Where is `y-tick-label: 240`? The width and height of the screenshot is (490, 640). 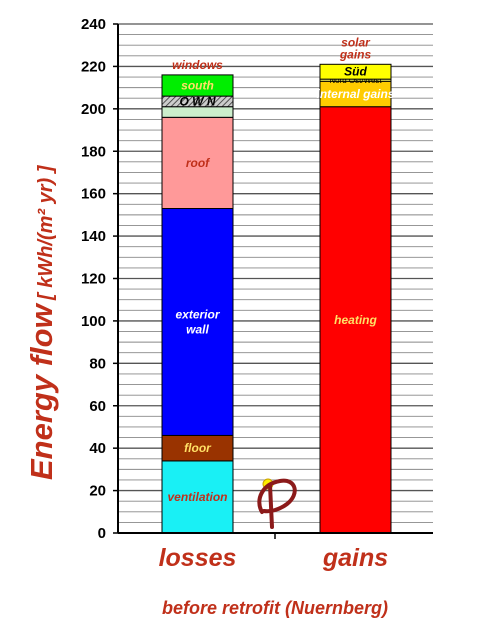 y-tick-label: 240 is located at coordinates (93, 24).